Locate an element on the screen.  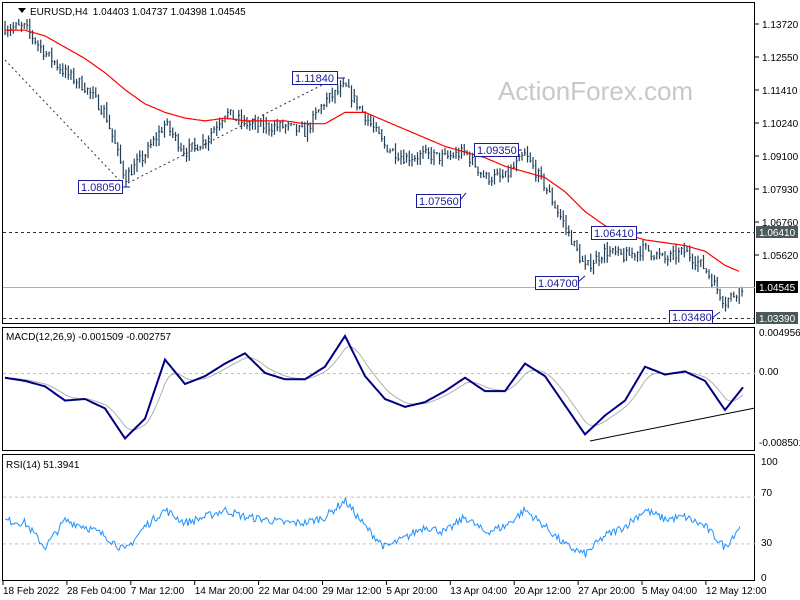
dropdown-triangle-icon is located at coordinates (22, 10).